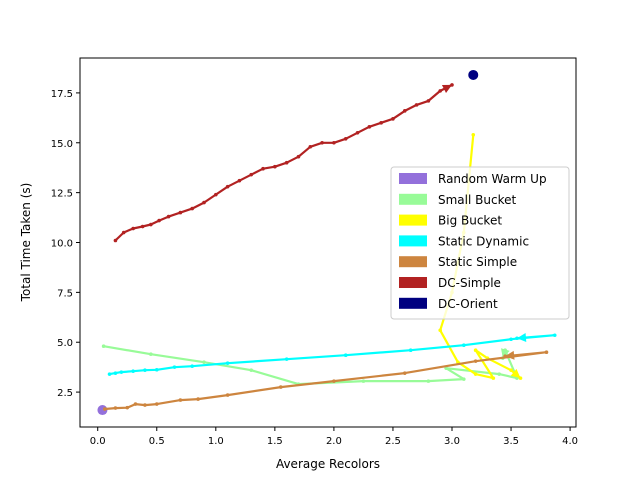 The height and width of the screenshot is (480, 640). Describe the element at coordinates (275, 441) in the screenshot. I see `x-tick-label: 1.5` at that location.